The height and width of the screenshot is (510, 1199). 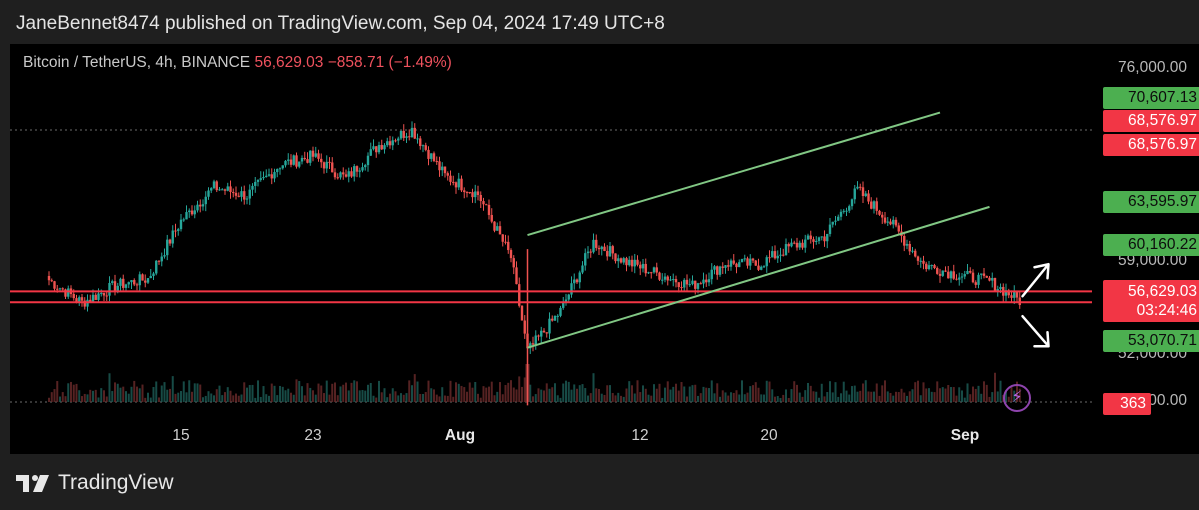 I want to click on price-tag-53070: 53,070.71, so click(x=1151, y=341).